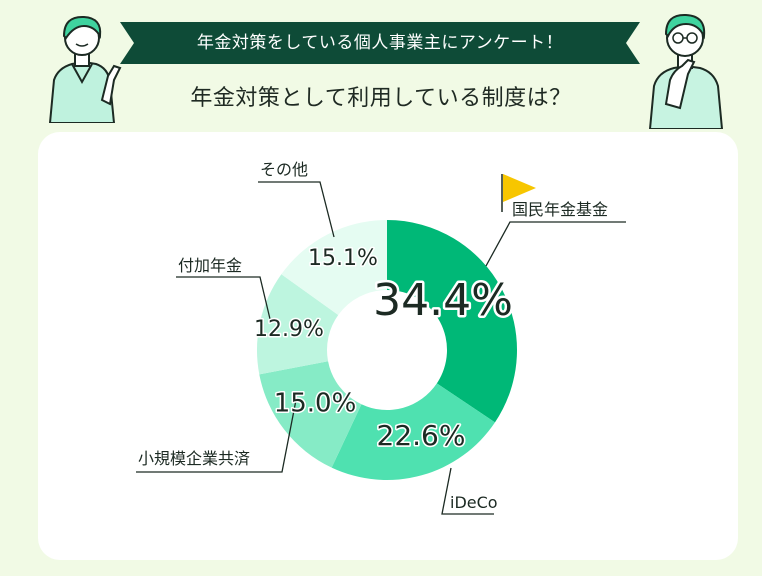  I want to click on person-thinking-illustration, so click(686, 68).